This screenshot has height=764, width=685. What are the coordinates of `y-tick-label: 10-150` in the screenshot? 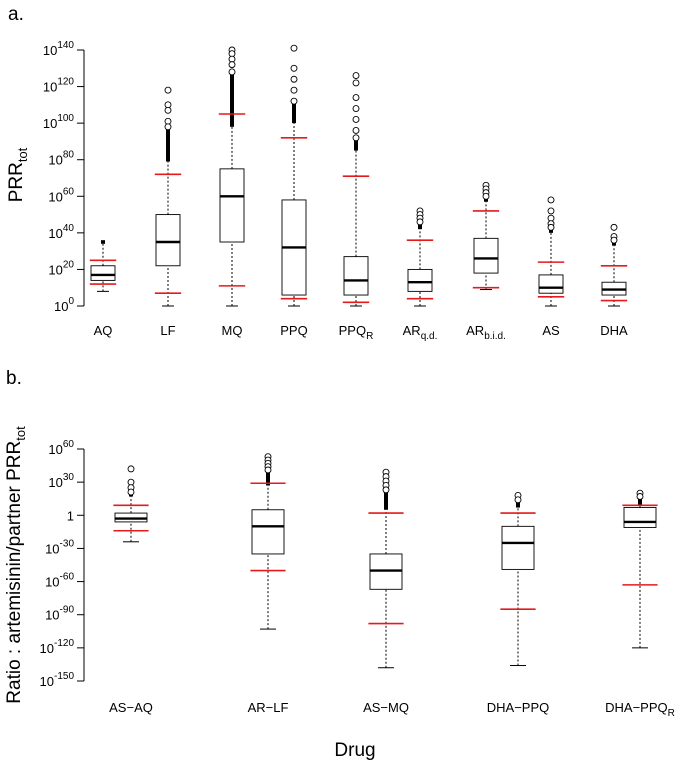 It's located at (57, 680).